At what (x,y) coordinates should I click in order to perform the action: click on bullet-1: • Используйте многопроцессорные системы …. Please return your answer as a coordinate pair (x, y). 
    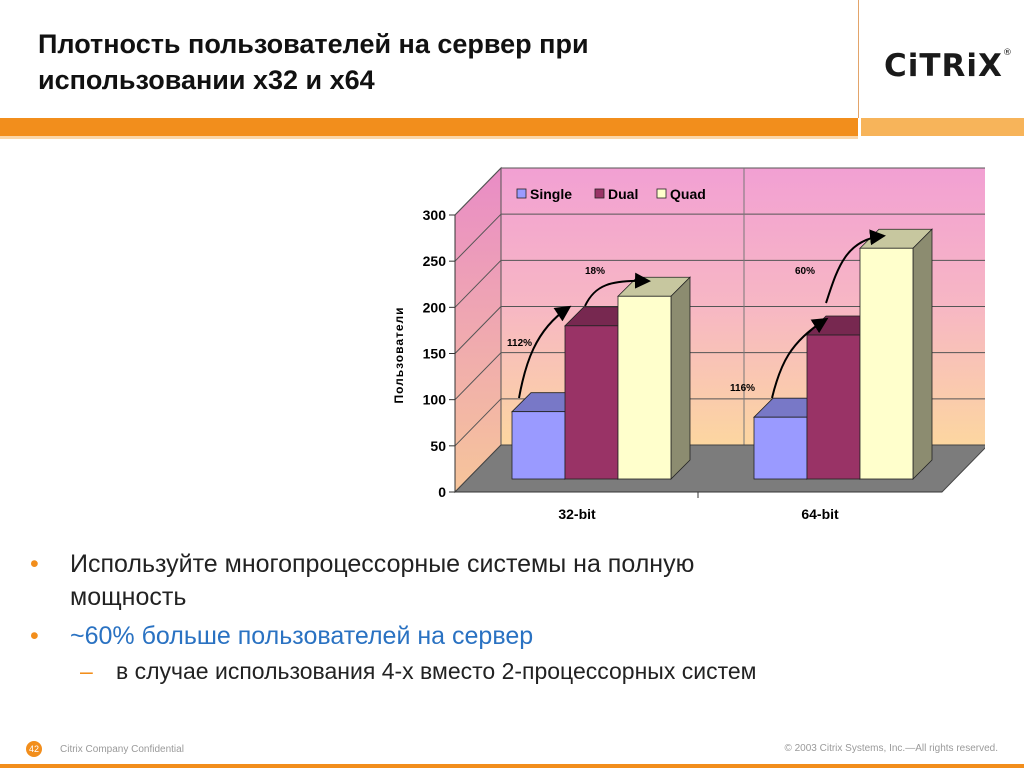
    Looking at the image, I should click on (510, 581).